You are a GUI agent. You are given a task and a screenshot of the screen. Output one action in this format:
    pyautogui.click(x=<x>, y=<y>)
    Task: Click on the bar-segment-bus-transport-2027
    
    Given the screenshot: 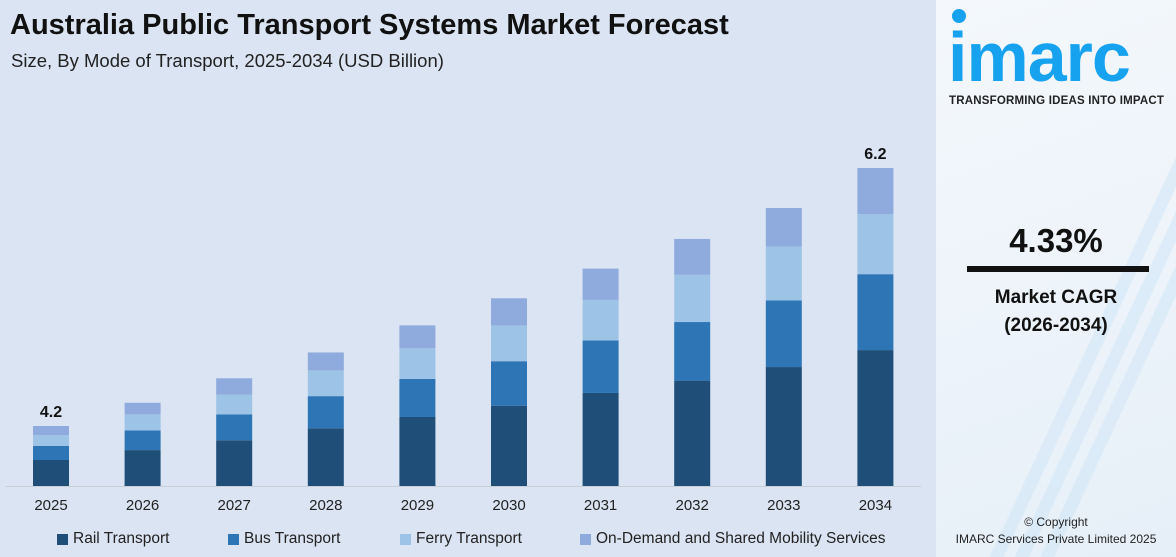 What is the action you would take?
    pyautogui.click(x=234, y=427)
    